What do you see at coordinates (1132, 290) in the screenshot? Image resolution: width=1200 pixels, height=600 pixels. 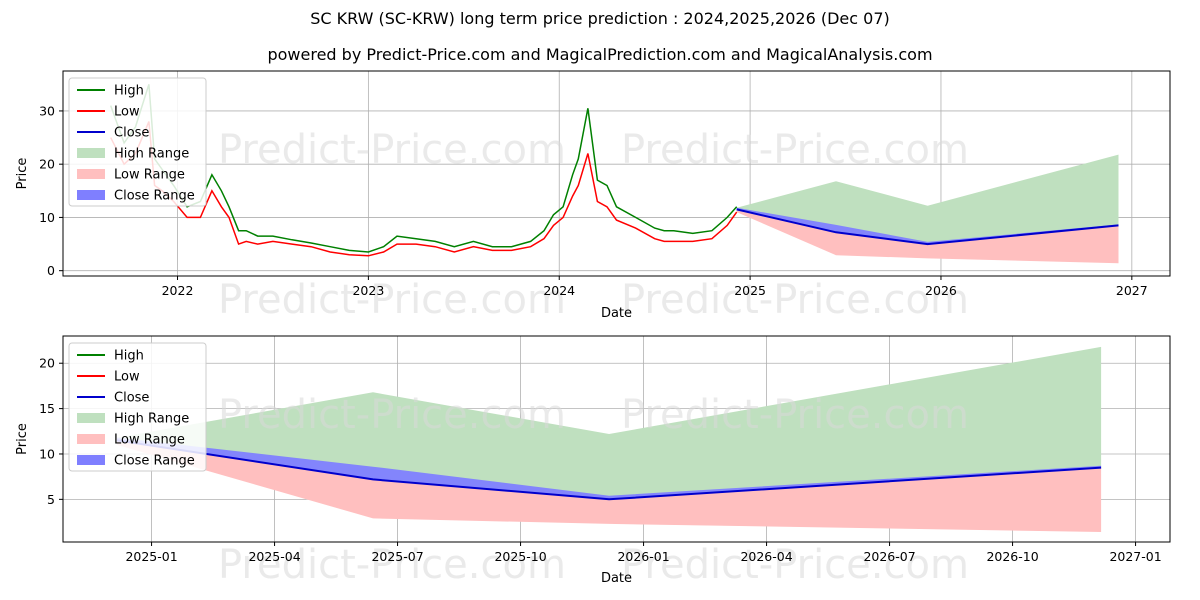 I see `x-tick-label: 2027` at bounding box center [1132, 290].